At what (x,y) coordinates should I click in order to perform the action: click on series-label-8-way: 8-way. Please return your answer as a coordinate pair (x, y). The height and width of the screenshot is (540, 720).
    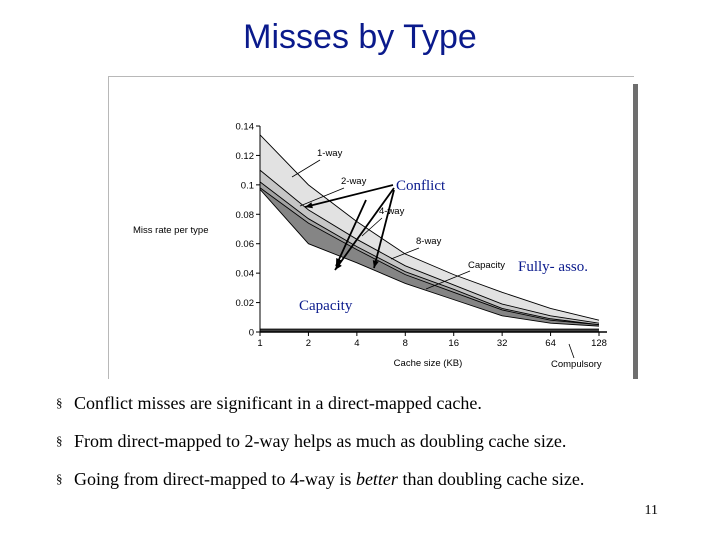
    Looking at the image, I should click on (429, 241).